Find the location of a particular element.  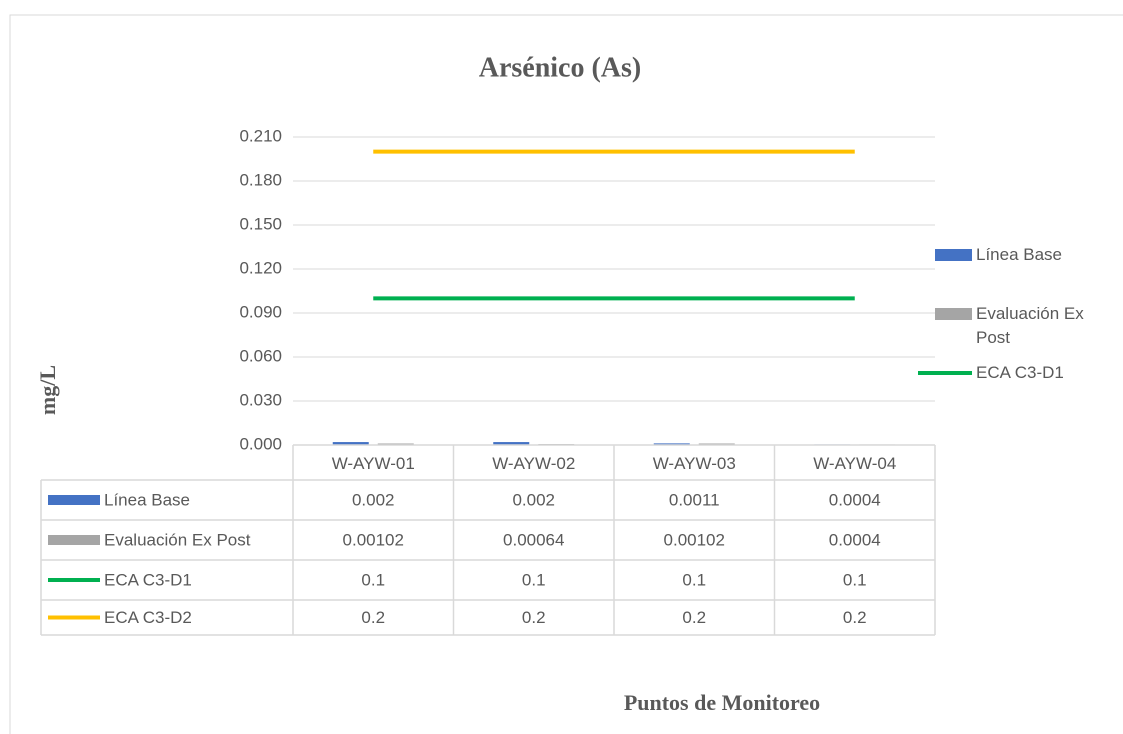

y-tick-label: 0.090 is located at coordinates (260, 311).